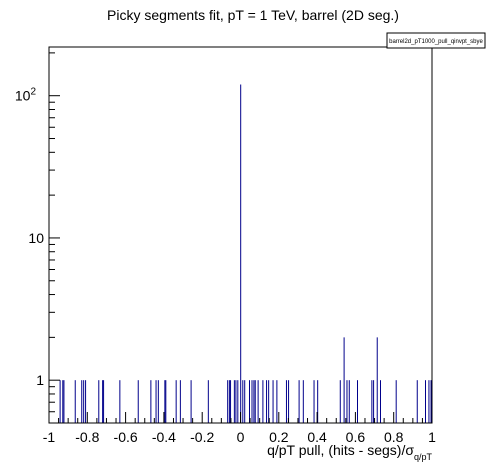 The width and height of the screenshot is (496, 472). What do you see at coordinates (36, 238) in the screenshot?
I see `y-tick-label: 10` at bounding box center [36, 238].